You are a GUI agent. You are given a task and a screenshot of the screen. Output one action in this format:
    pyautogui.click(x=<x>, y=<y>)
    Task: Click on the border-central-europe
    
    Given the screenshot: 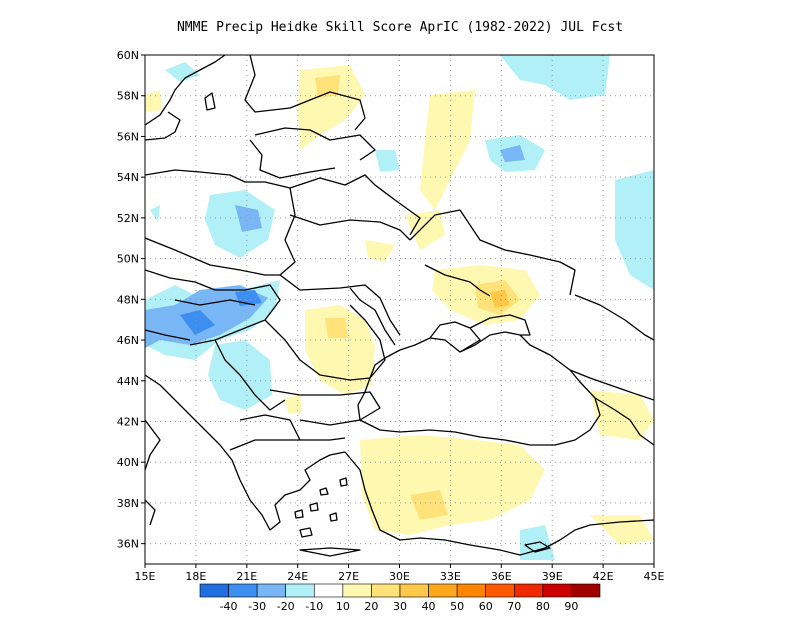 What is the action you would take?
    pyautogui.click(x=213, y=307)
    